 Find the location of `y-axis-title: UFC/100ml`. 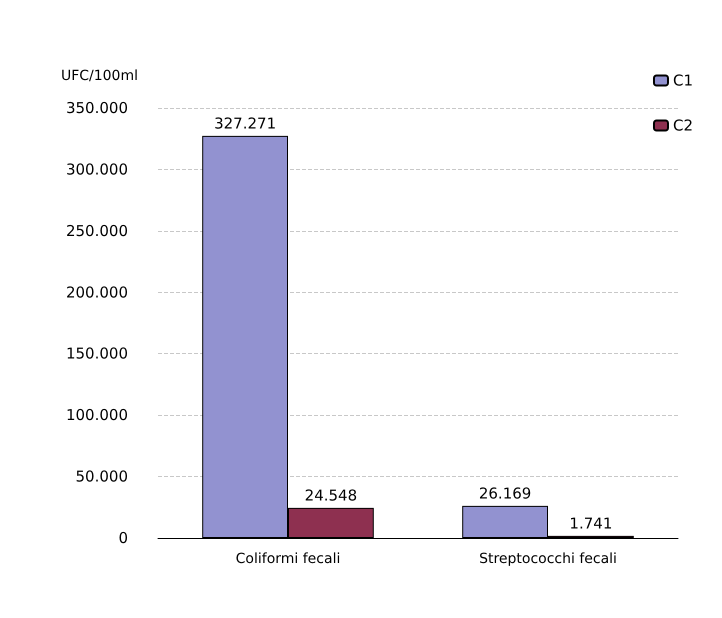

y-axis-title: UFC/100ml is located at coordinates (99, 76).